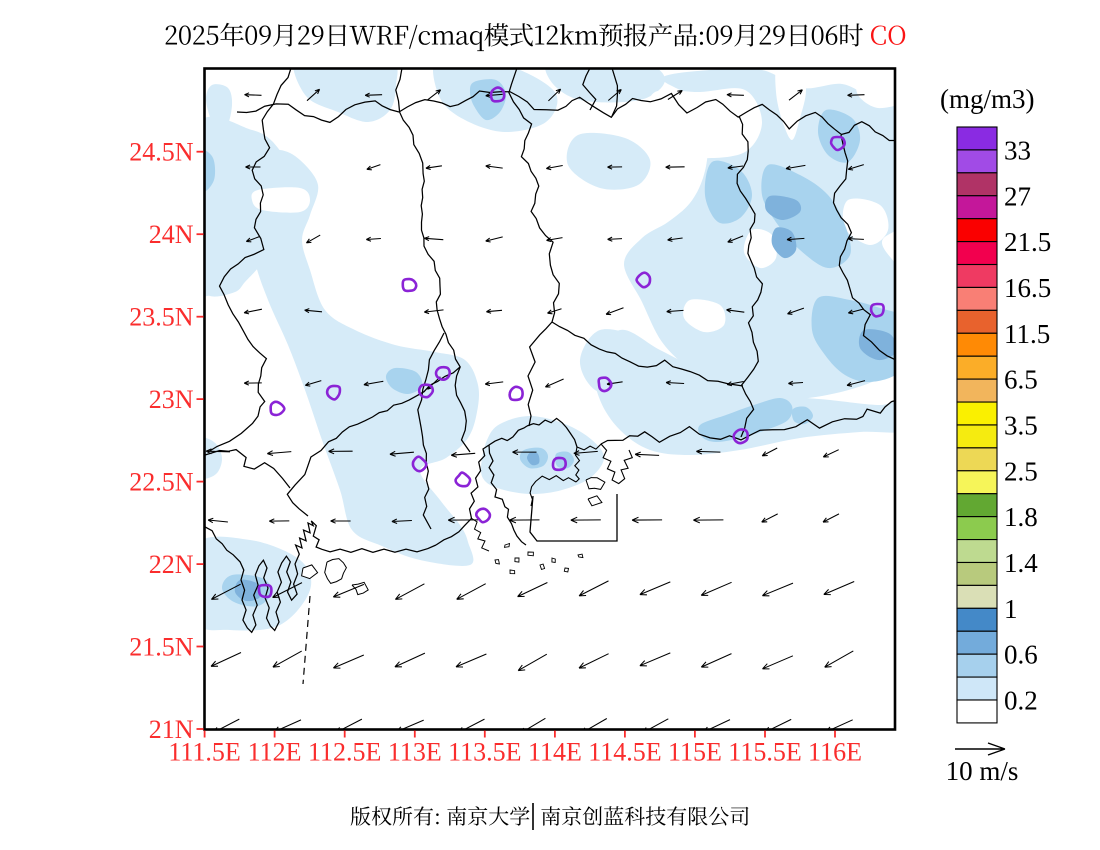 The image size is (1100, 850). Describe the element at coordinates (161, 152) in the screenshot. I see `svg-text: 24.5N` at that location.